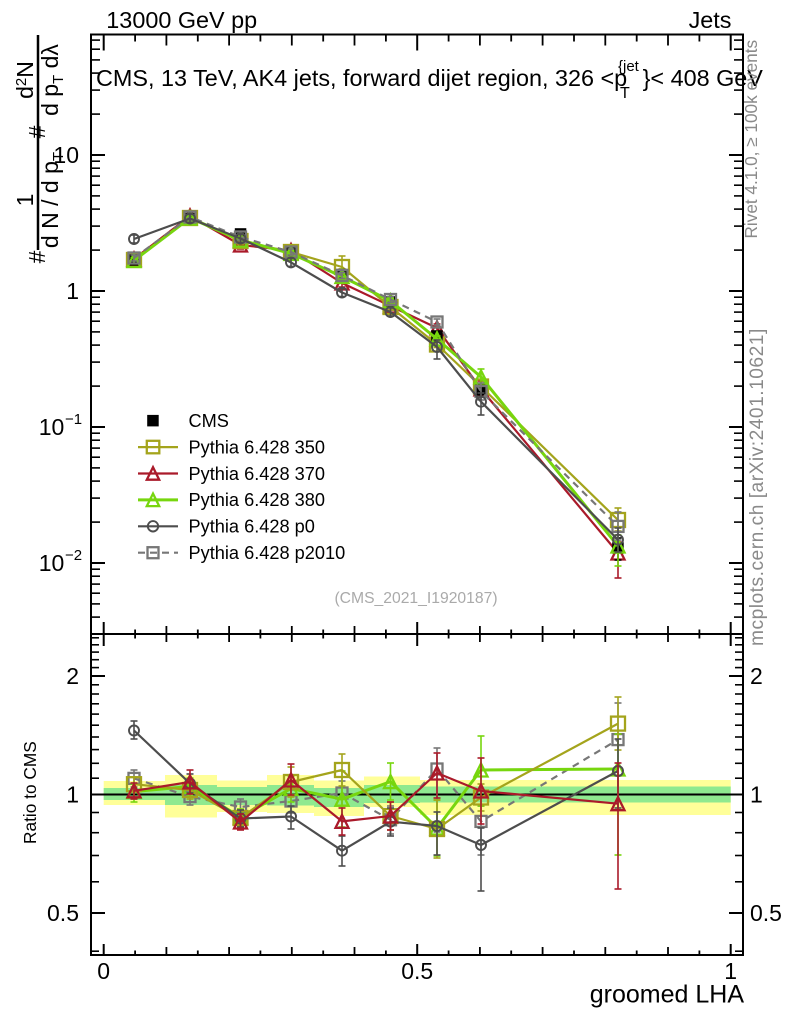 The width and height of the screenshot is (786, 1024). I want to click on svg-text: T, so click(625, 93).